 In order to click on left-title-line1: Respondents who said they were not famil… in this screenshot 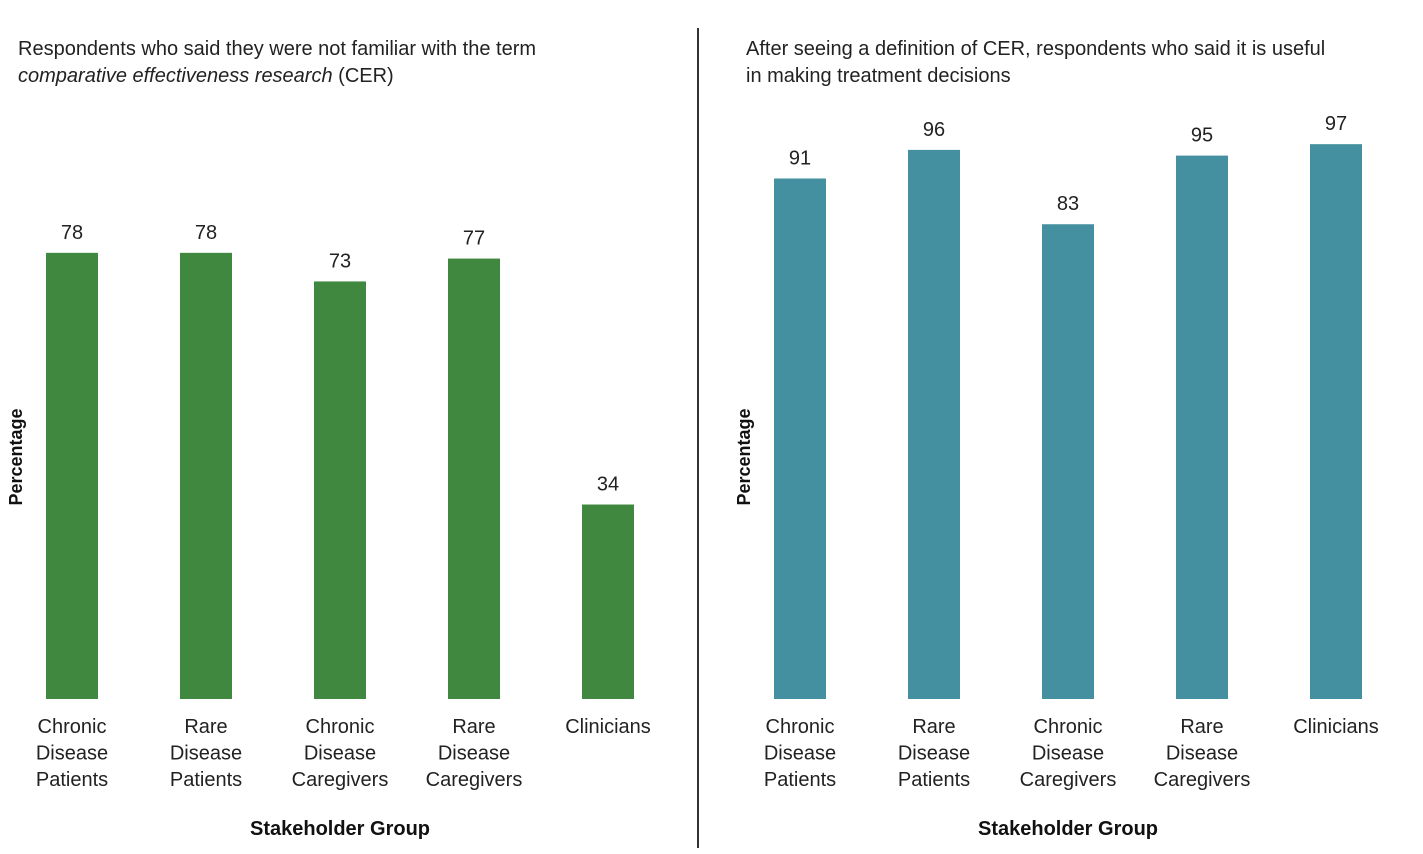, I will do `click(277, 49)`.